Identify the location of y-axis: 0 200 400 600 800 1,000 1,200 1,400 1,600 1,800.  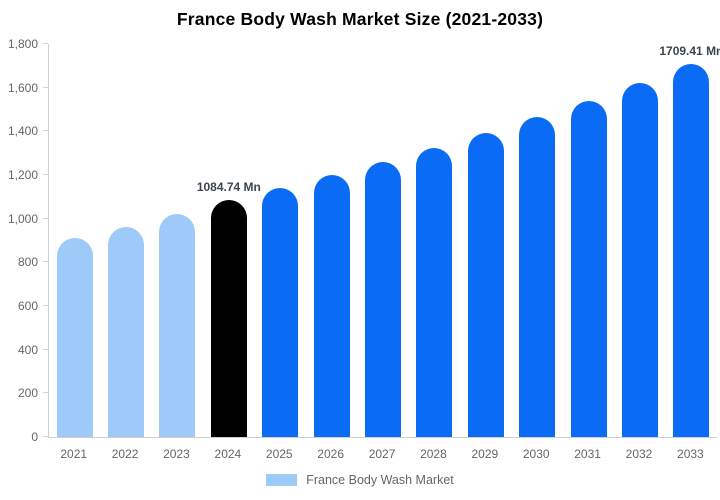
(21, 240).